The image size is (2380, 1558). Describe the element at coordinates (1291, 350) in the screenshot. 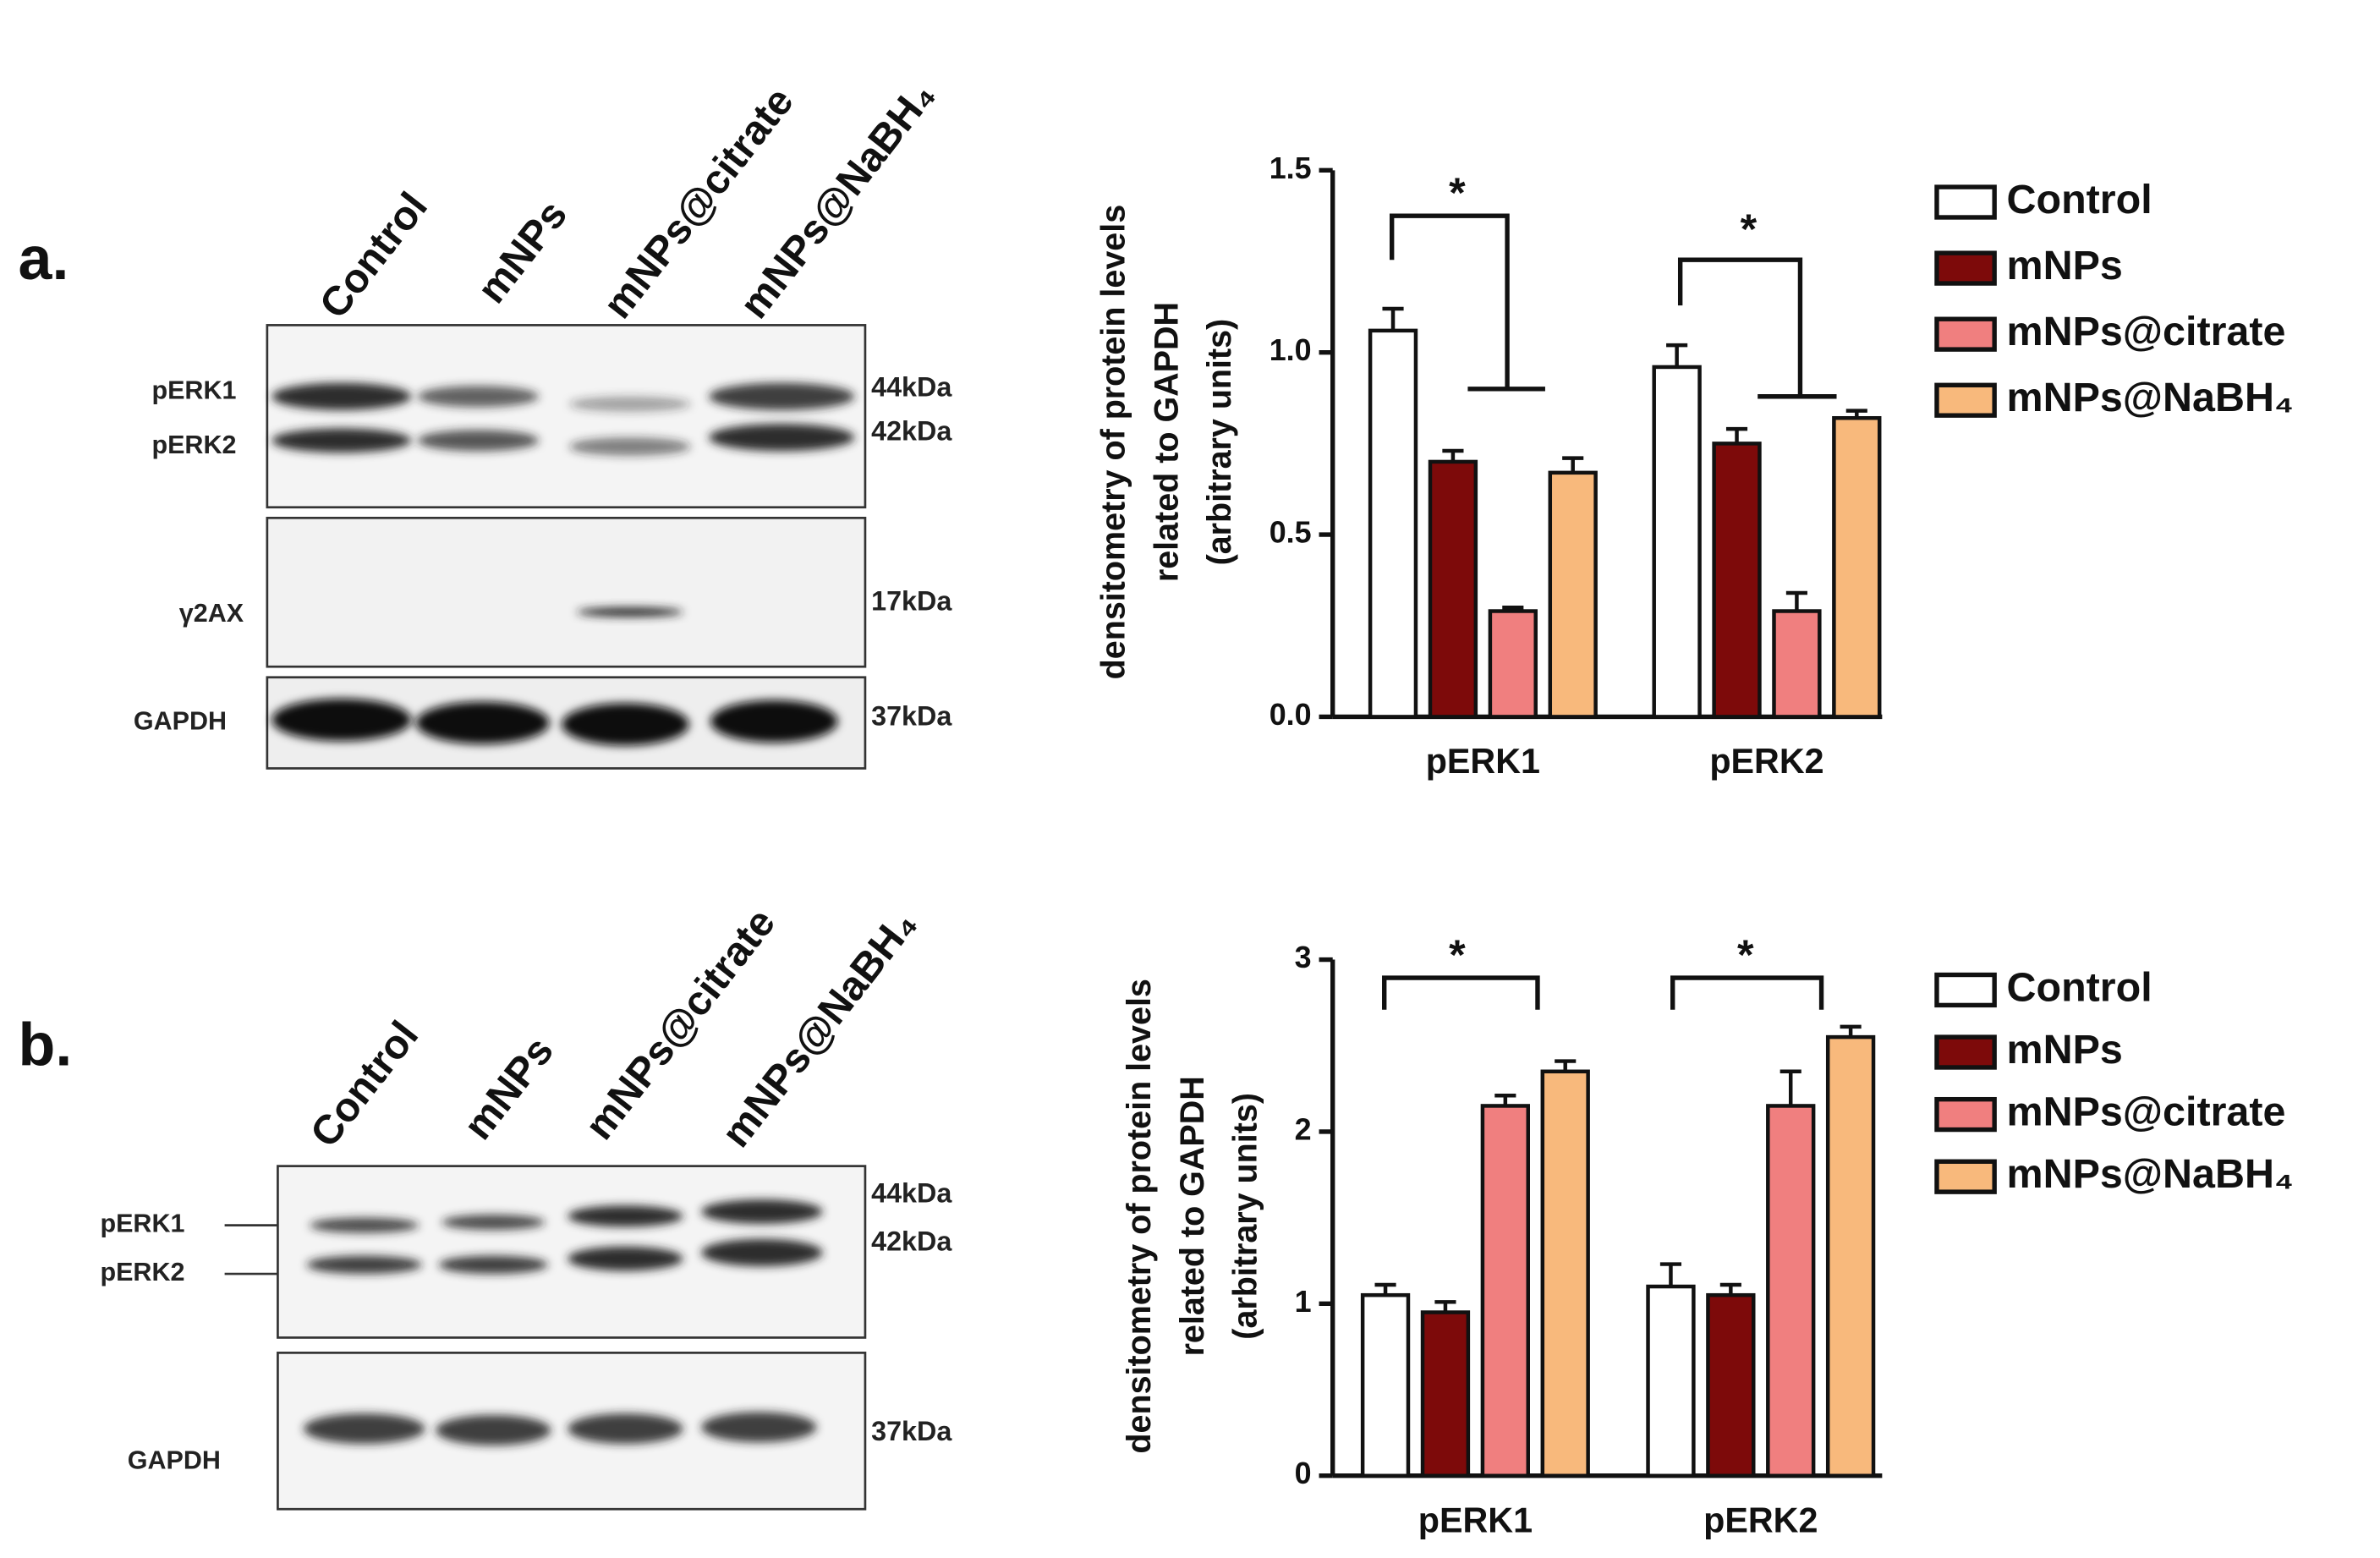

I see `y-tick-label: 1.0` at that location.